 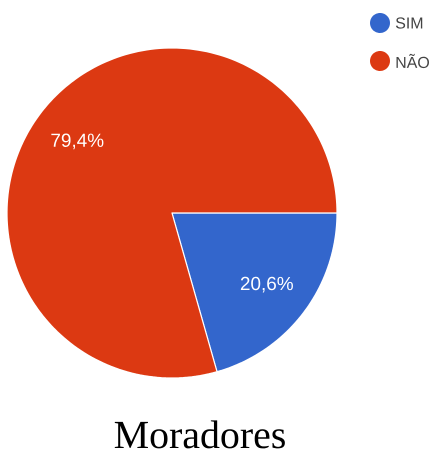 What do you see at coordinates (412, 61) in the screenshot?
I see `legend-label: NÃO` at bounding box center [412, 61].